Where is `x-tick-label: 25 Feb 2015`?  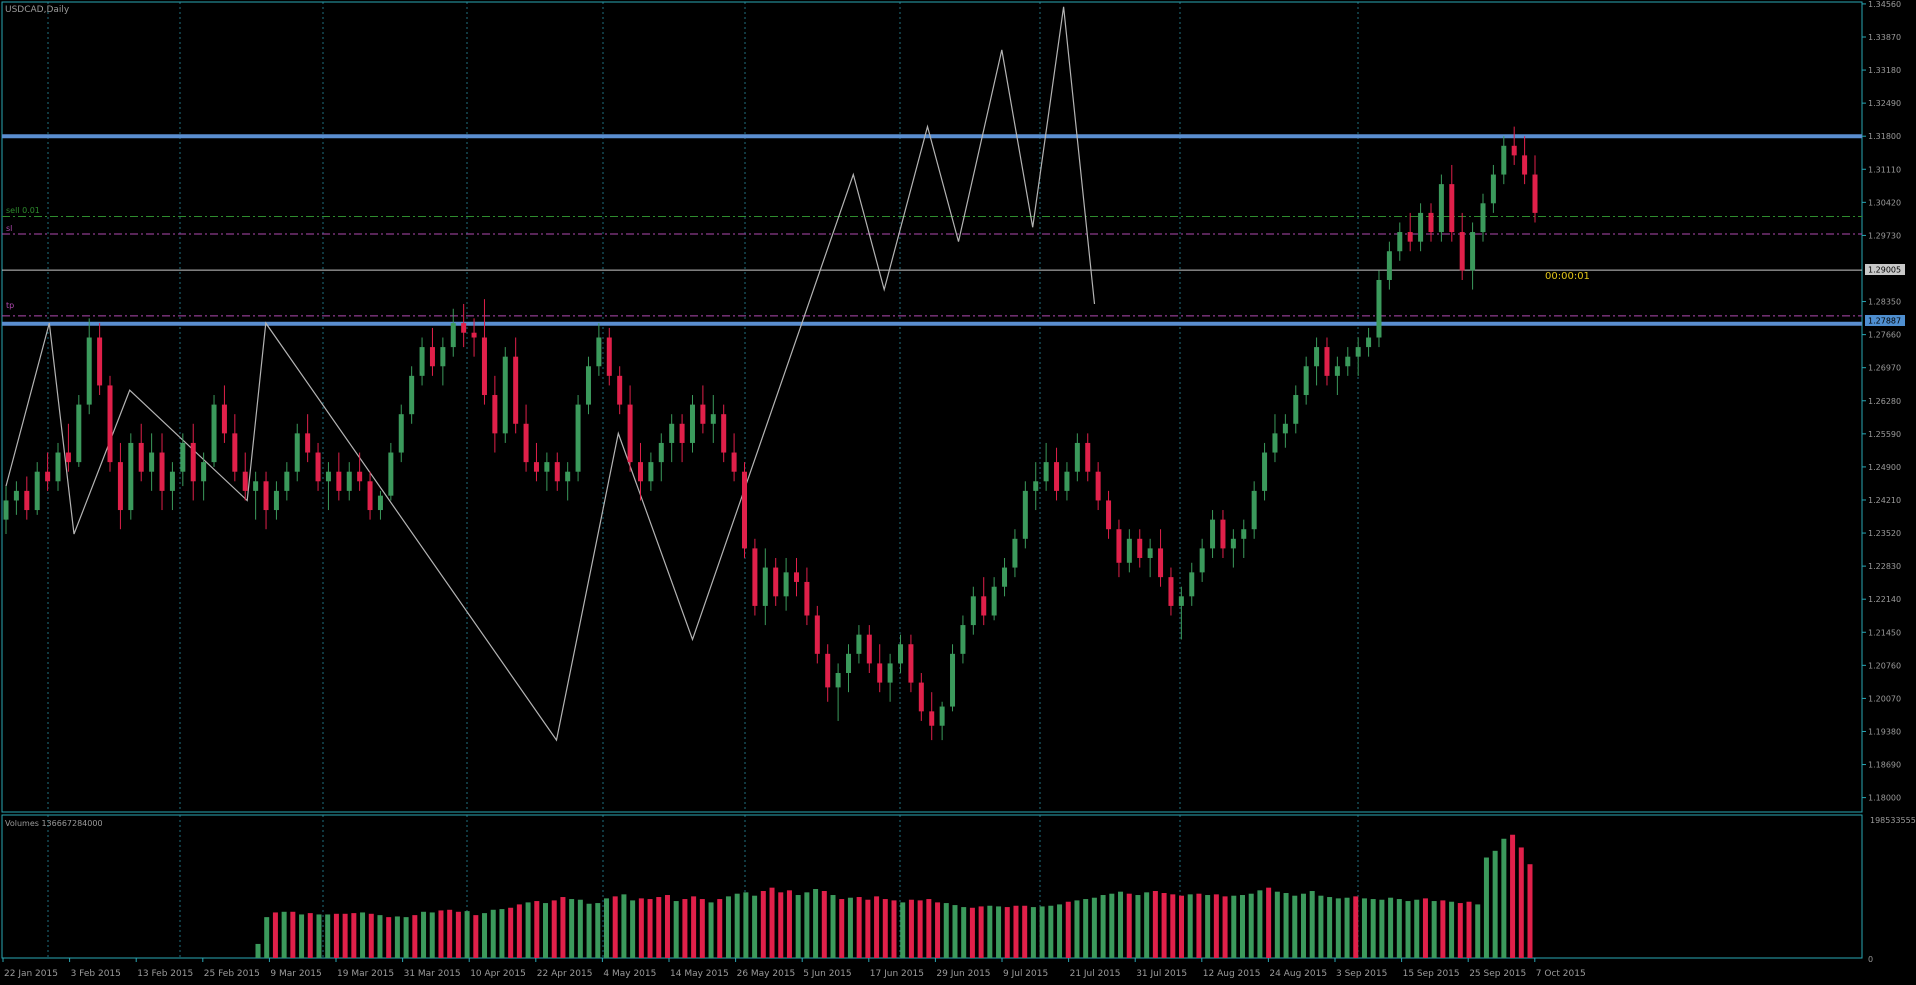 x-tick-label: 25 Feb 2015 is located at coordinates (232, 974).